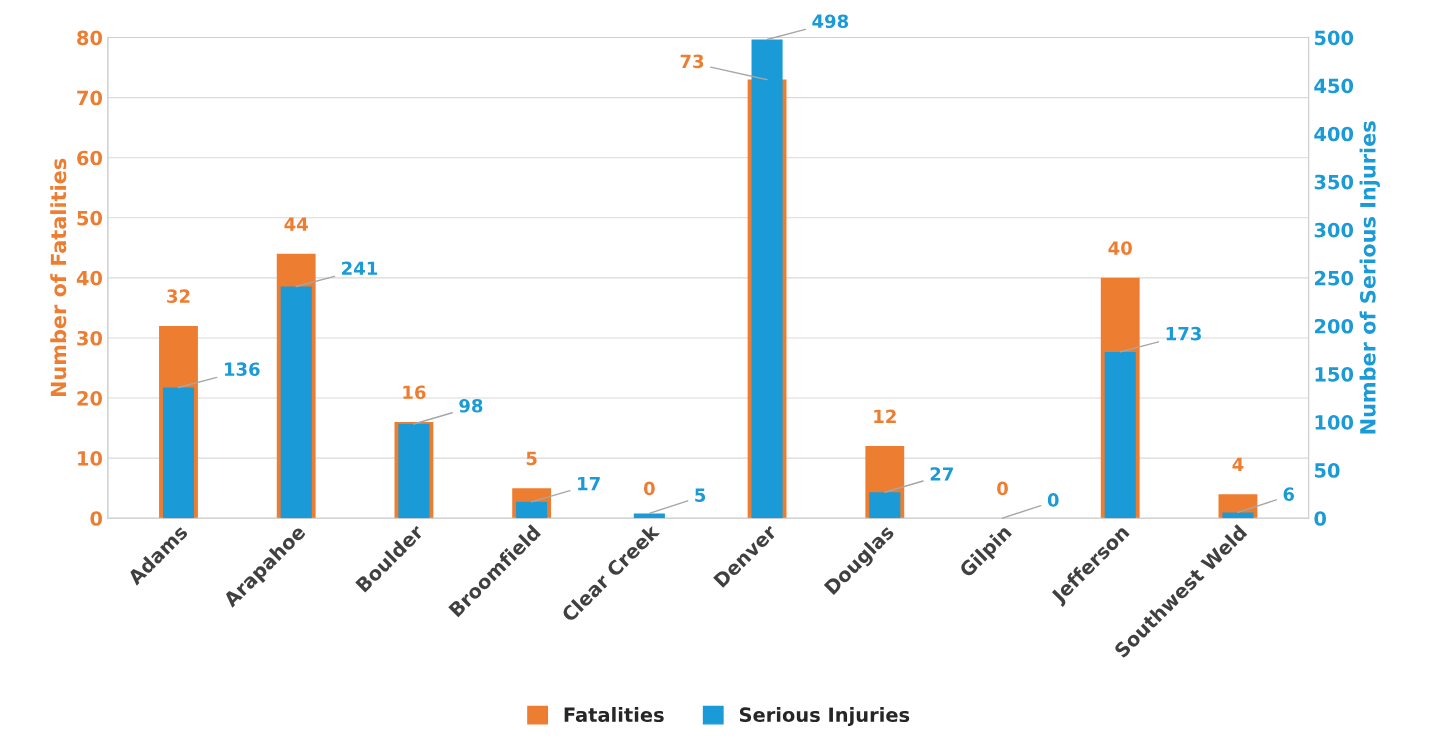  I want to click on data-label: 16, so click(414, 392).